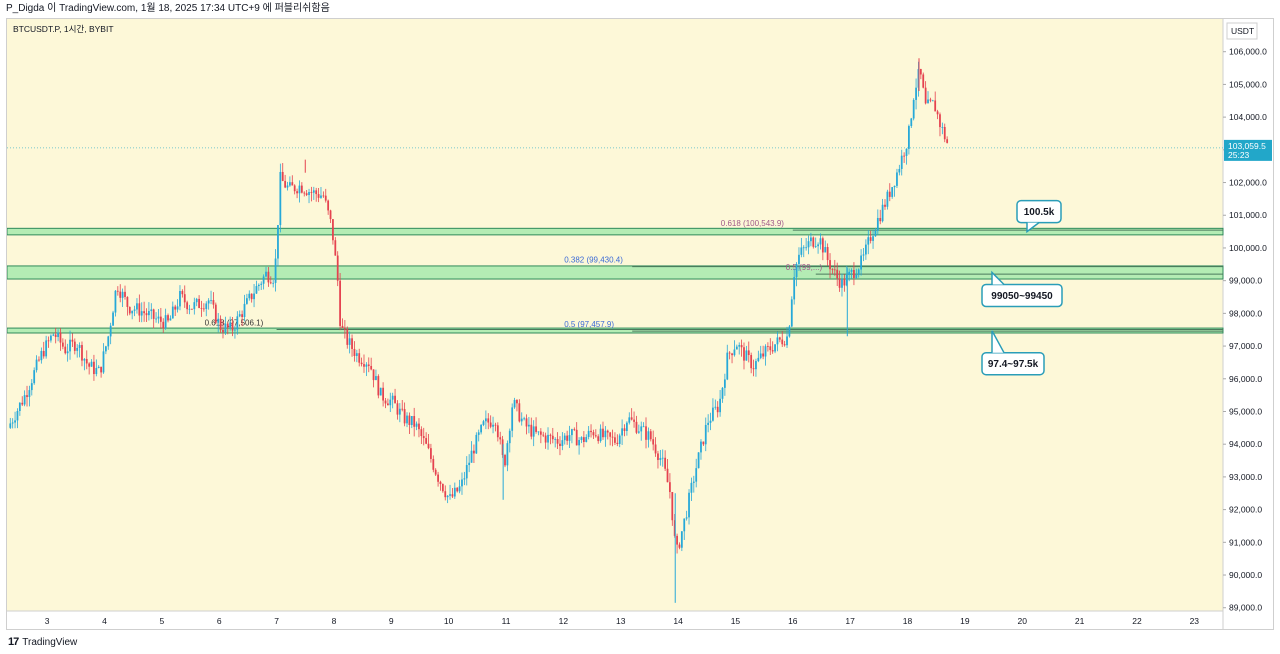 This screenshot has width=1280, height=654. I want to click on y-tick-label-1: 90,000.0, so click(1245, 575).